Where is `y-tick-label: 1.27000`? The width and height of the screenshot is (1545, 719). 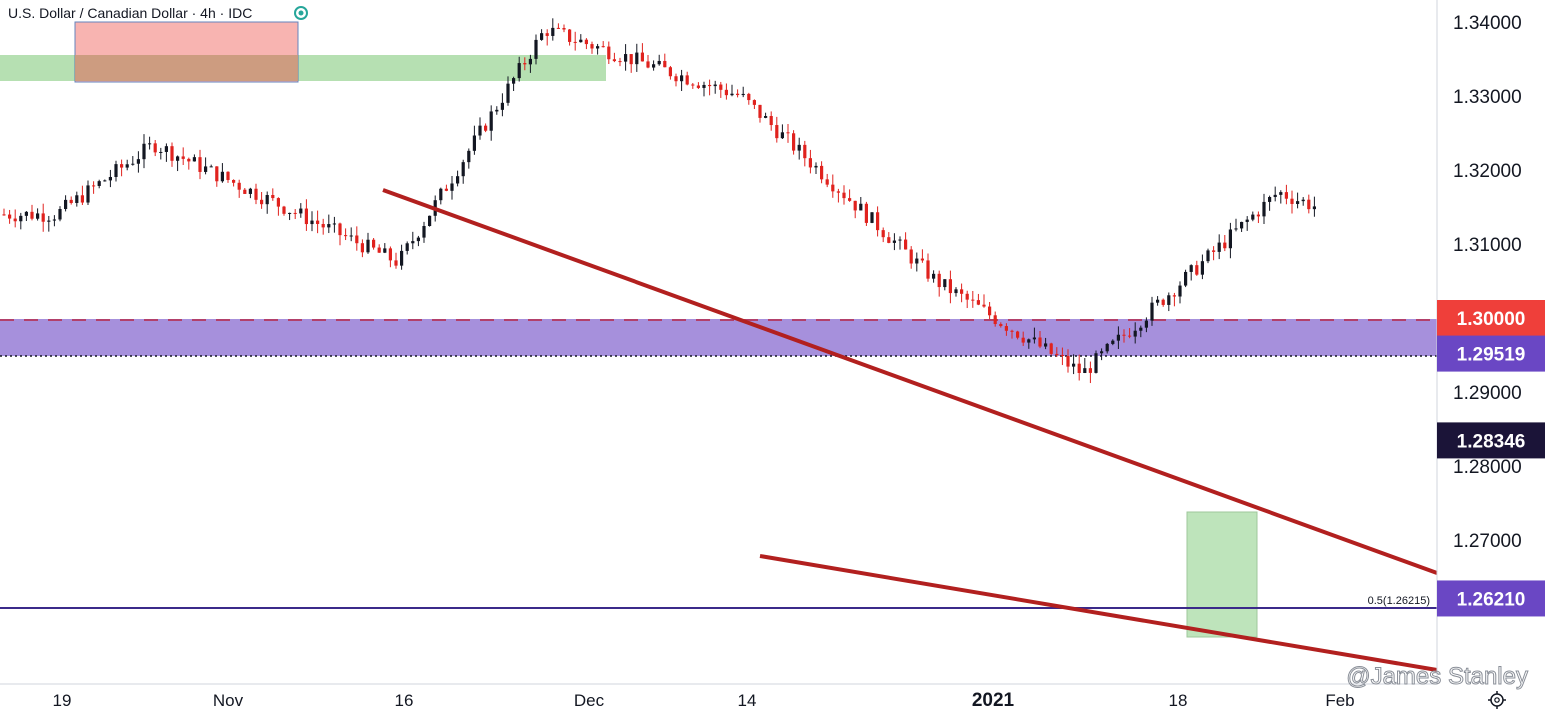 y-tick-label: 1.27000 is located at coordinates (1487, 541).